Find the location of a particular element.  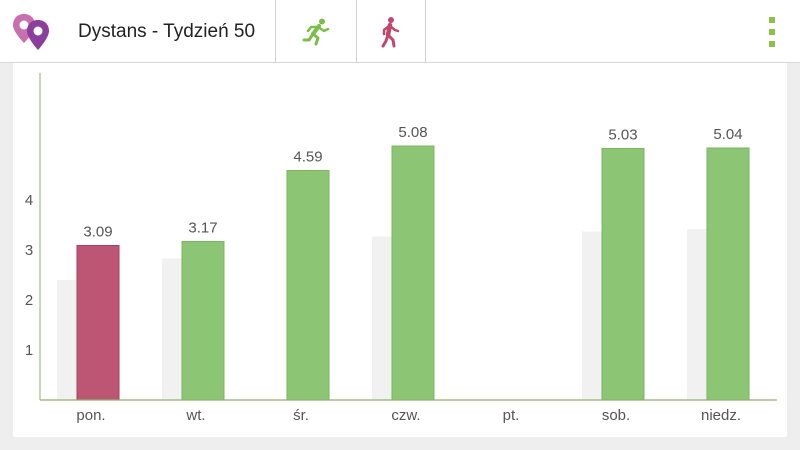

y-tick-label: 4 is located at coordinates (29, 200).